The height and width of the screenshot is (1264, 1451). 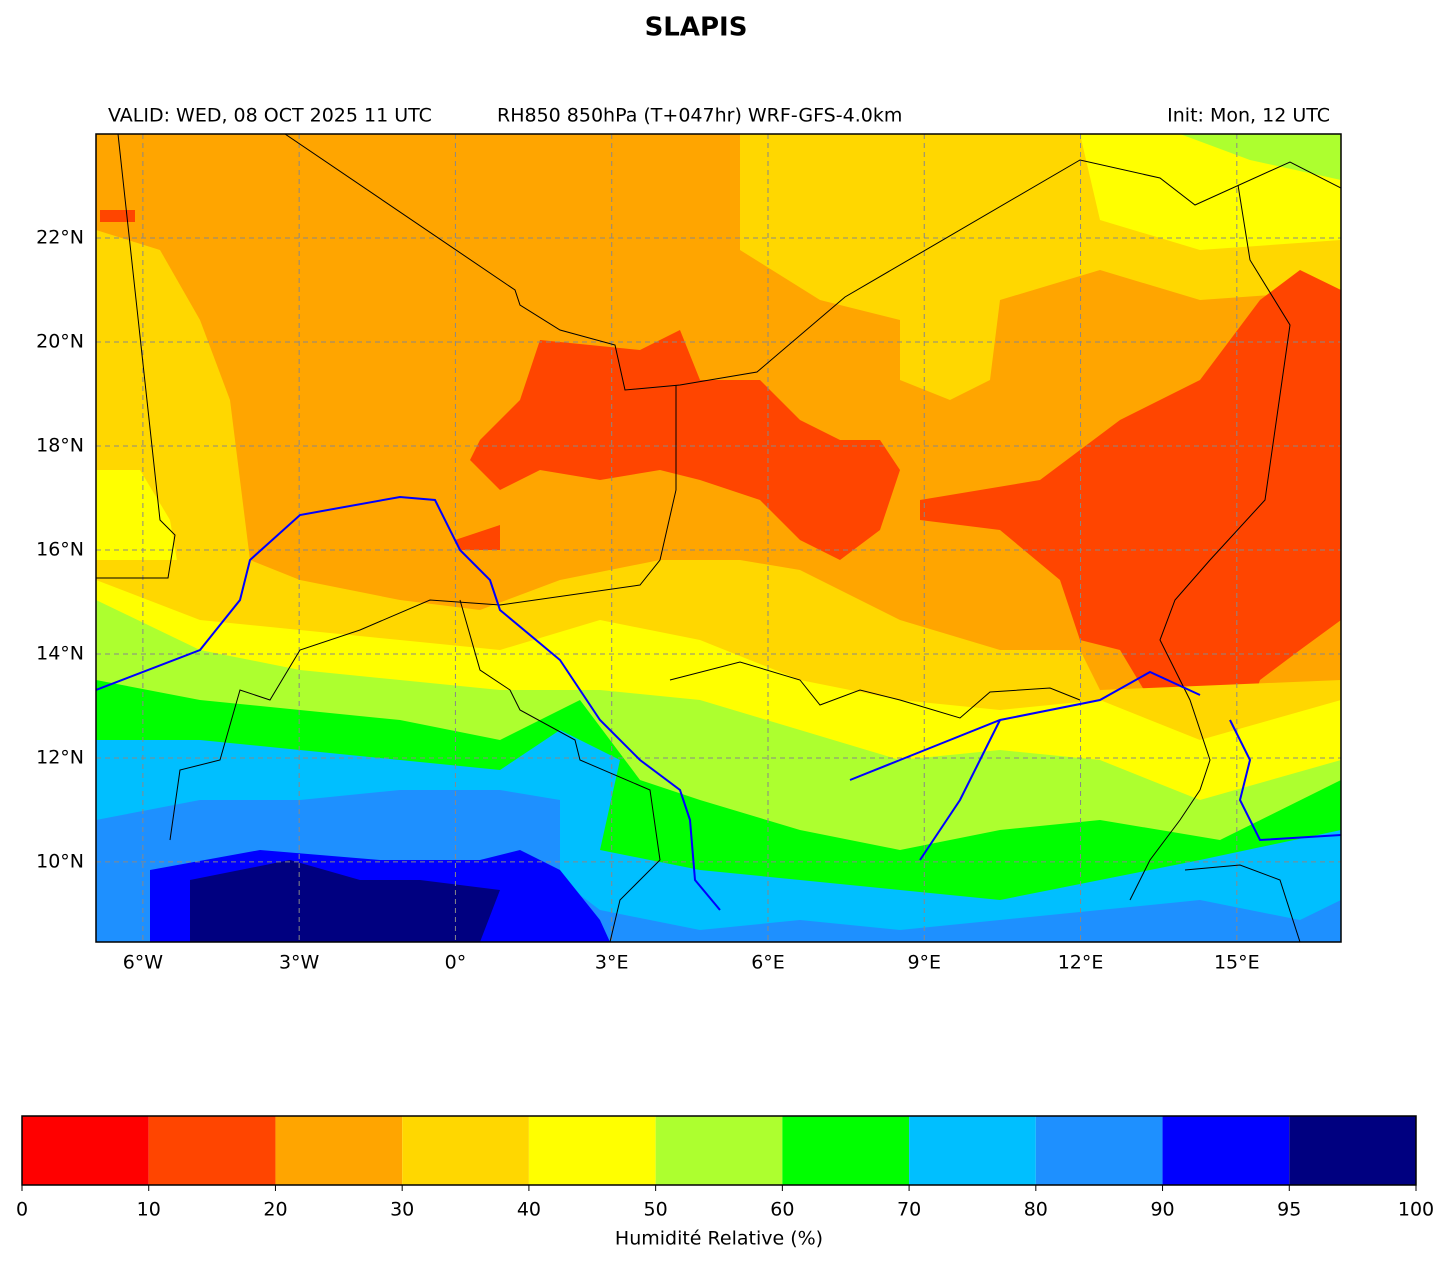 I want to click on x-tick-label: 0°, so click(x=456, y=963).